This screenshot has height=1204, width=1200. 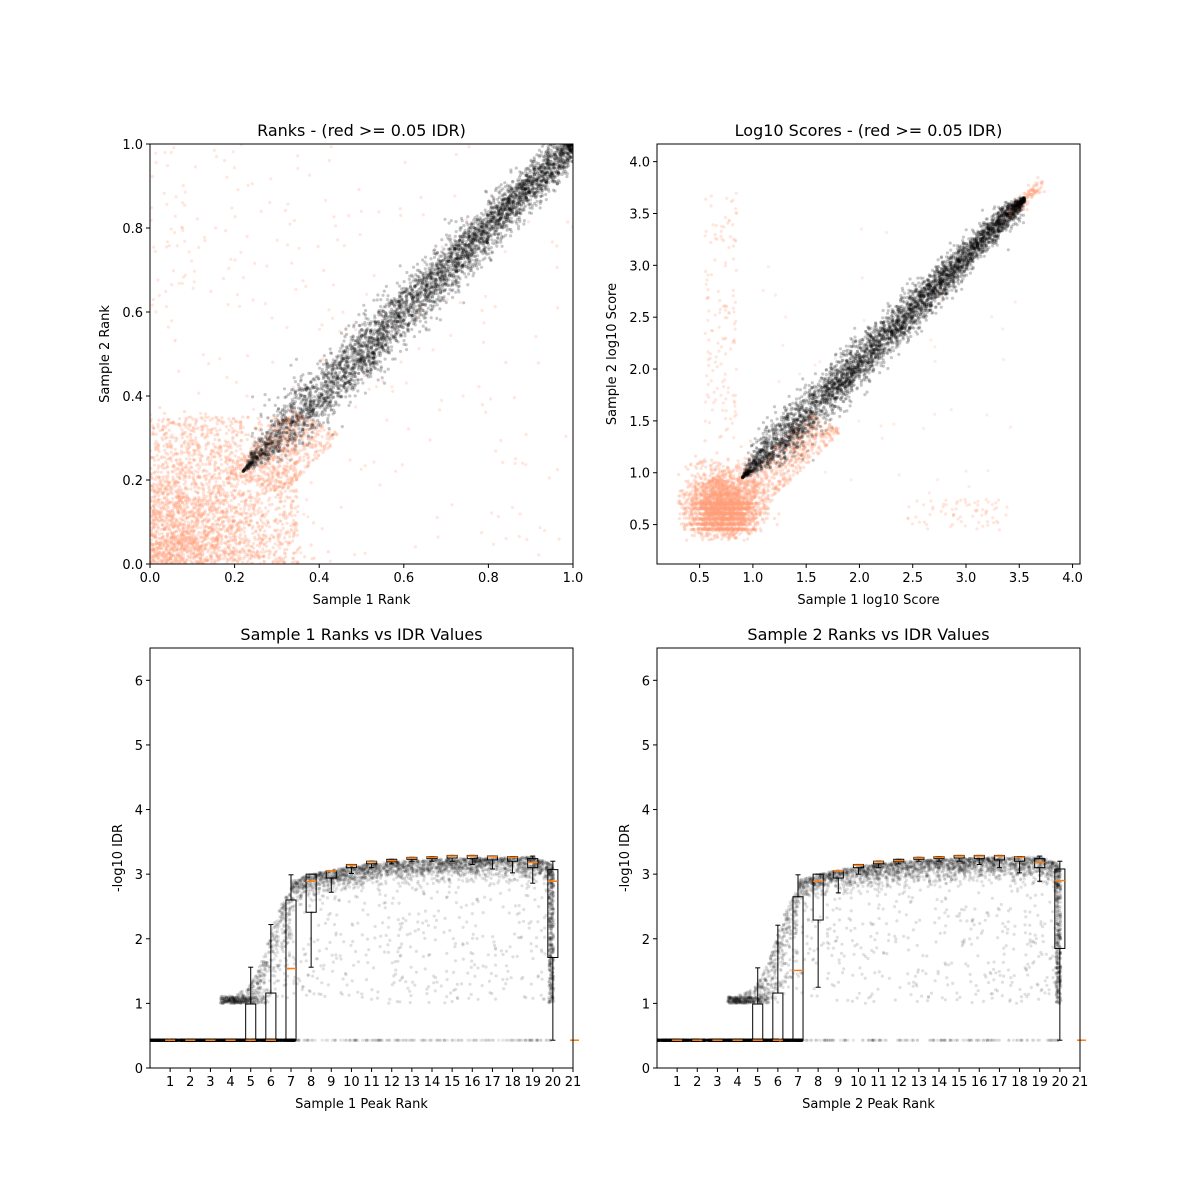 What do you see at coordinates (118, 858) in the screenshot?
I see `ylabel-sample1-idr: -log10 IDR` at bounding box center [118, 858].